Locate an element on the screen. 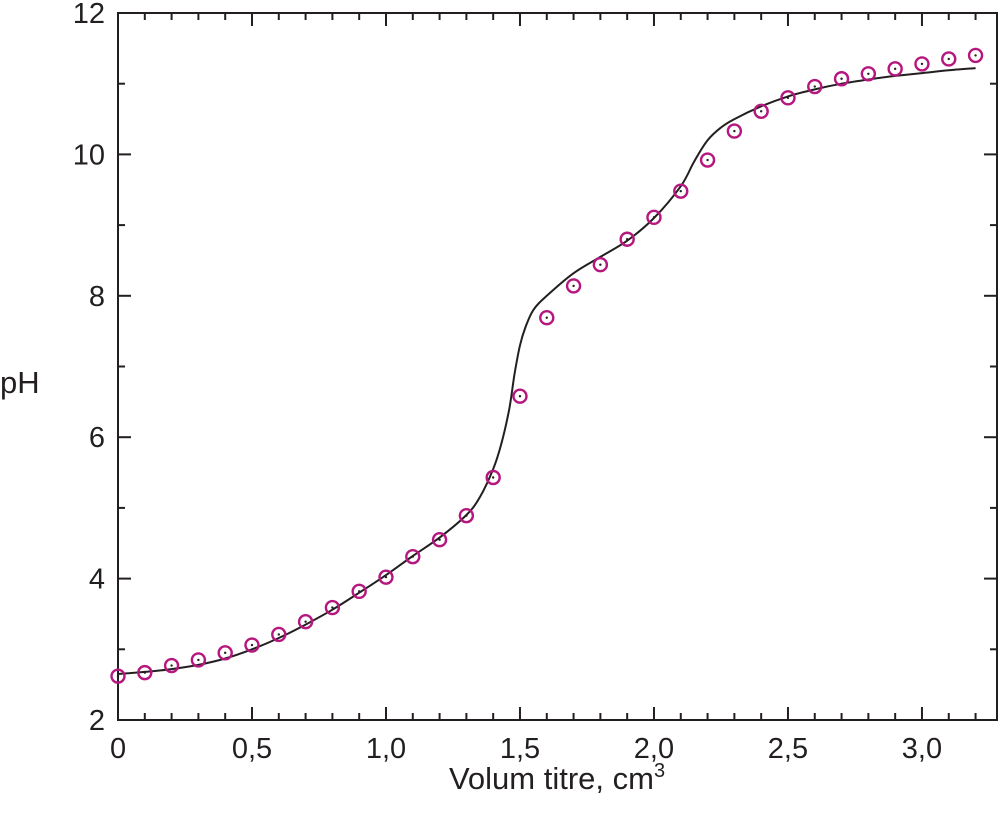 This screenshot has width=1000, height=825. x-tick-label: 2,0 is located at coordinates (654, 749).